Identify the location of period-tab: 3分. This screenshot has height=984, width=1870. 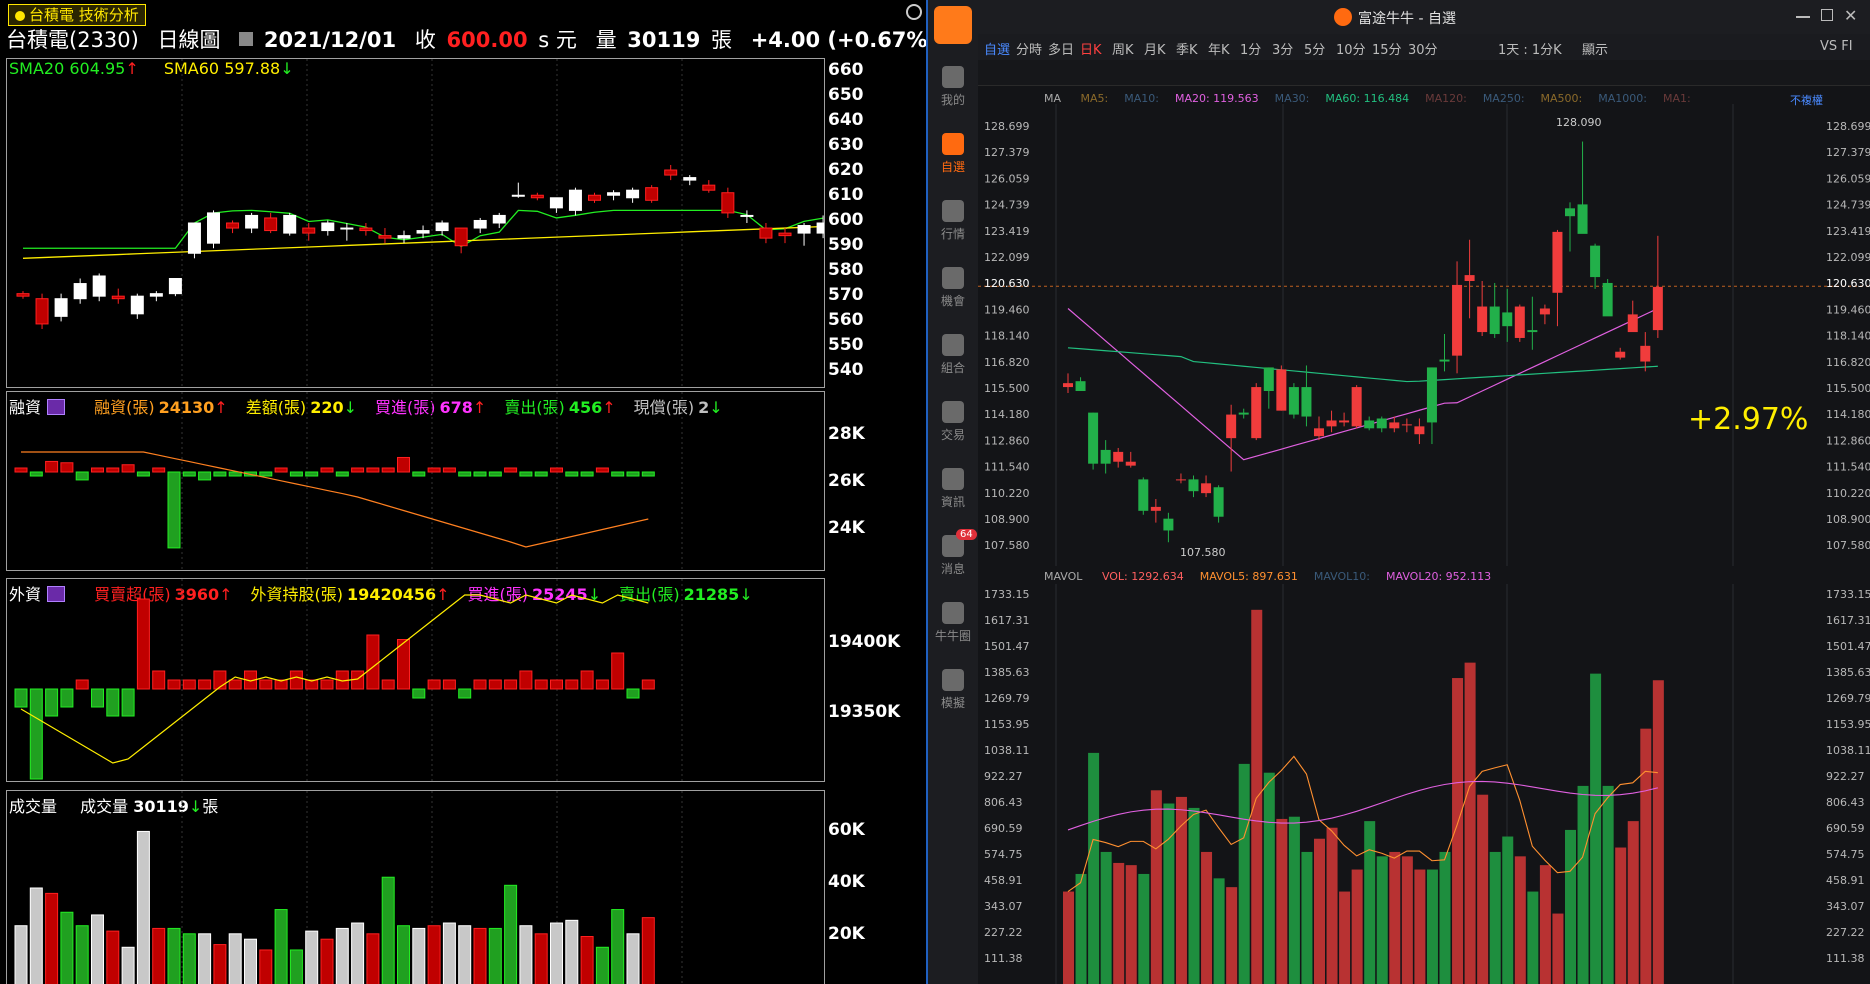
(1283, 50).